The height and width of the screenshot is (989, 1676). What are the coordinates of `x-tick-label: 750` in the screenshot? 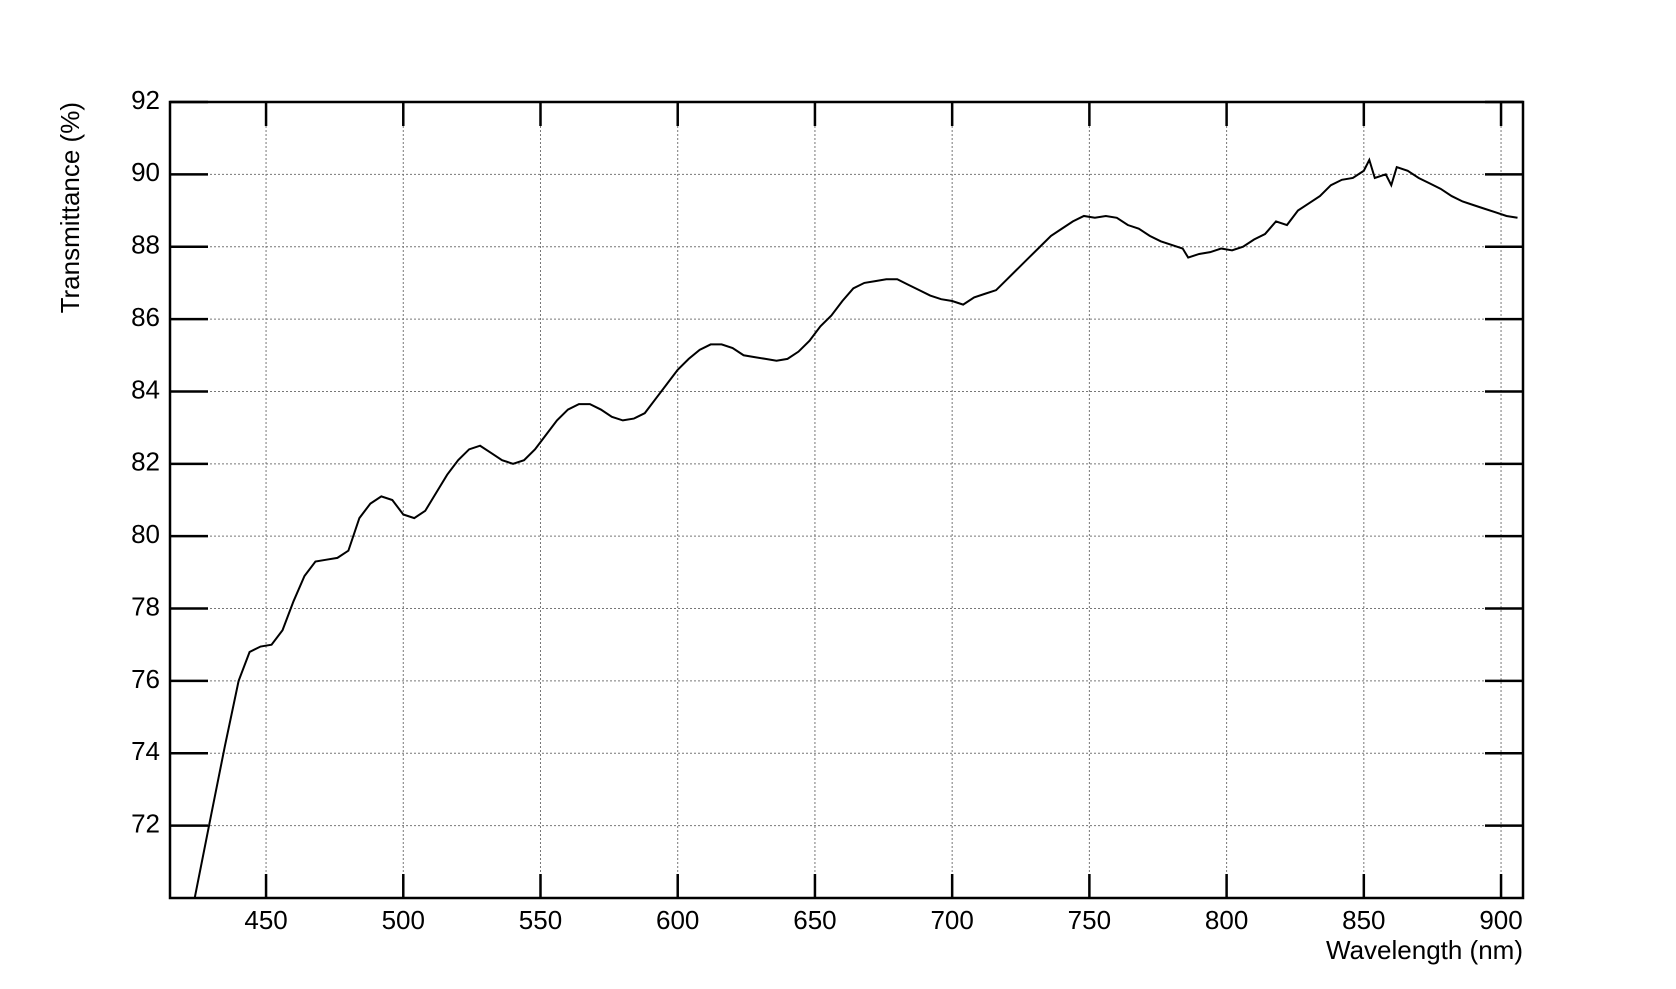 It's located at (1089, 920).